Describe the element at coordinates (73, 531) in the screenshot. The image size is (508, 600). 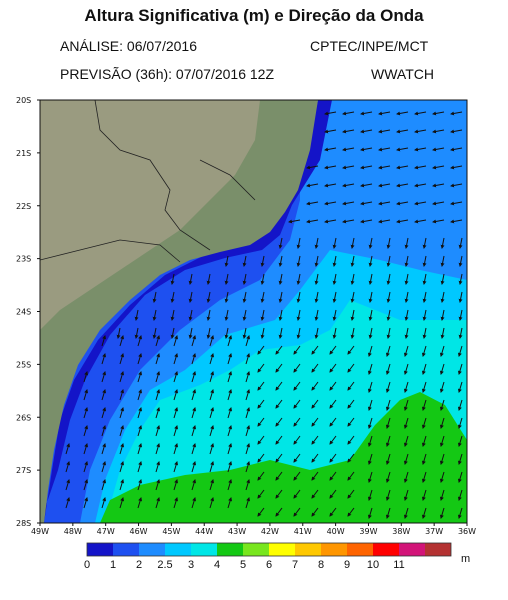
I see `lon-label: 48W` at that location.